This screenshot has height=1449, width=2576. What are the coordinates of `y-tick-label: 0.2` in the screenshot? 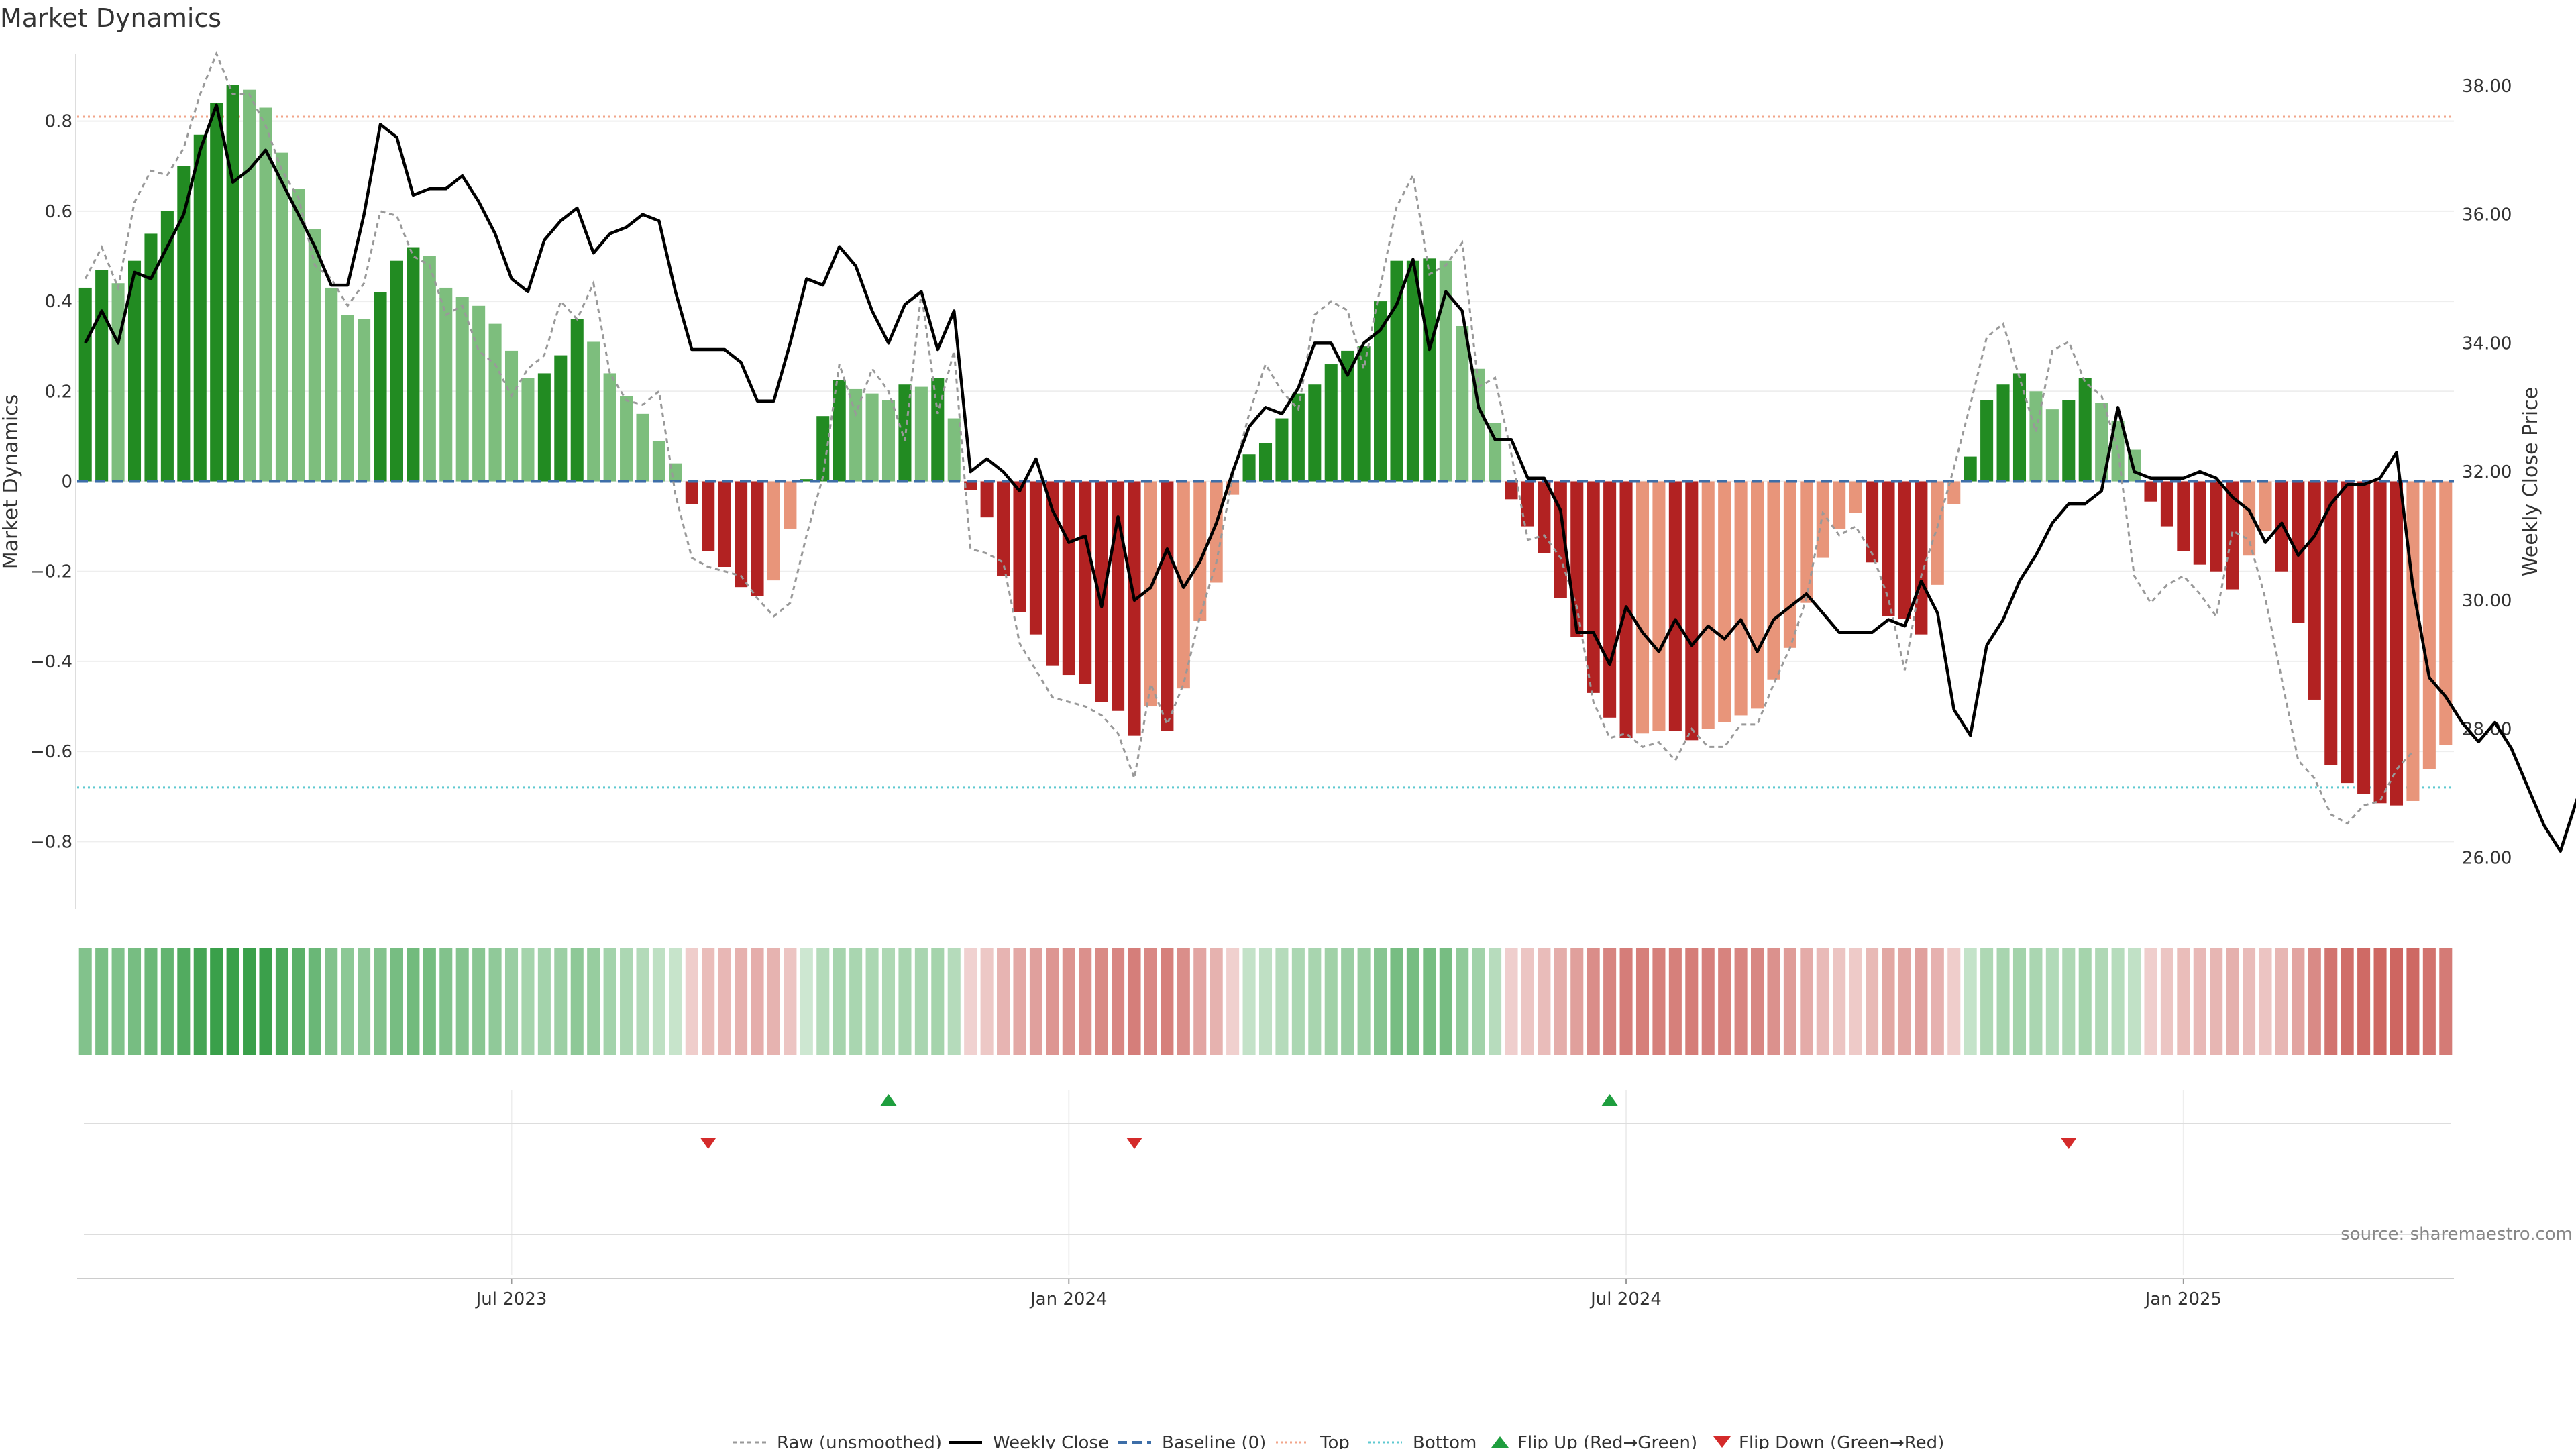 It's located at (58, 392).